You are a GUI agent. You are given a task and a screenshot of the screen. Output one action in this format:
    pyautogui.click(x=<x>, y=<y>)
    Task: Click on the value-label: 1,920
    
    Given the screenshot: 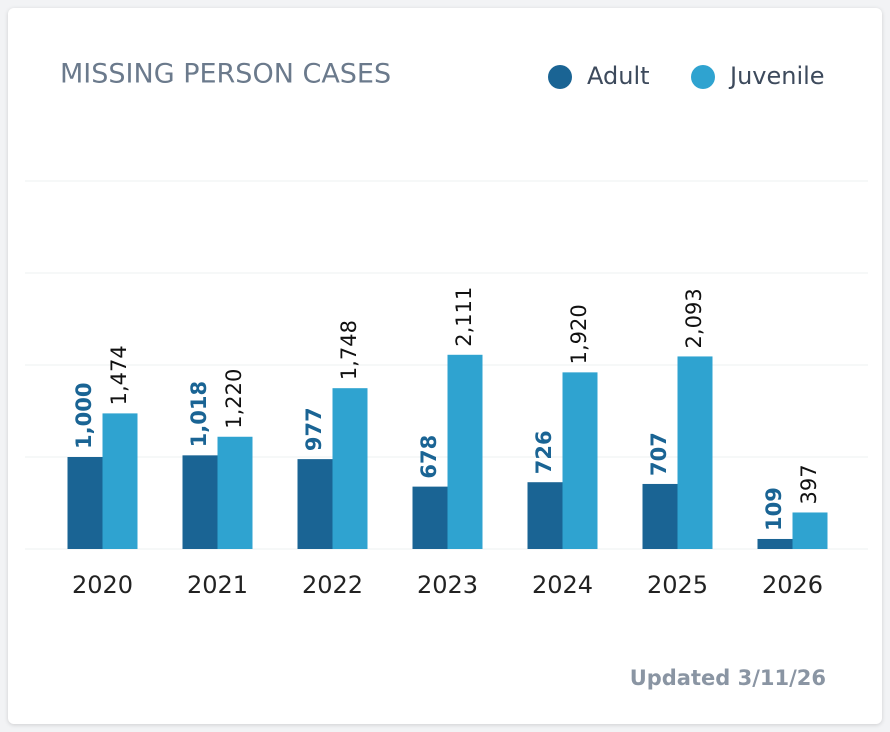 What is the action you would take?
    pyautogui.click(x=579, y=334)
    